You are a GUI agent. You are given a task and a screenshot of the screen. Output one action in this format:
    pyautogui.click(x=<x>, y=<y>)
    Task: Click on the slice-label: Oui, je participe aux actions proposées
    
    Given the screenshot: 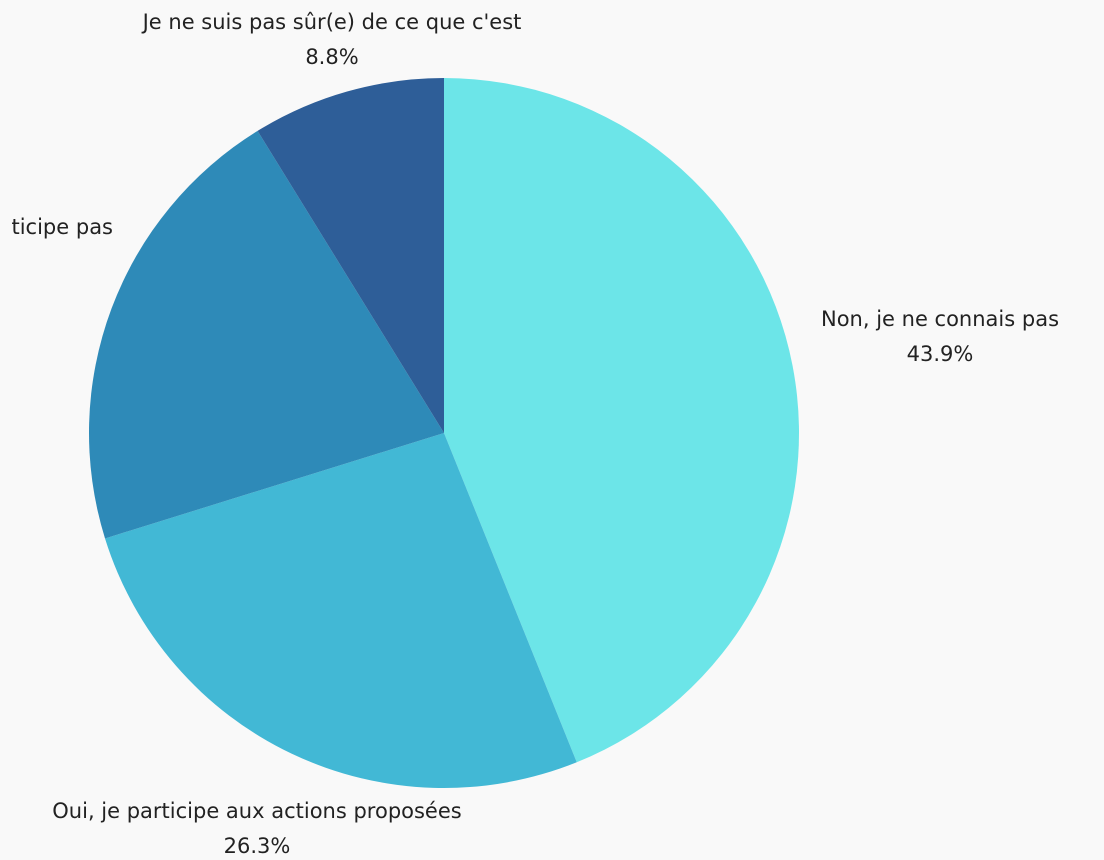 What is the action you would take?
    pyautogui.click(x=256, y=811)
    